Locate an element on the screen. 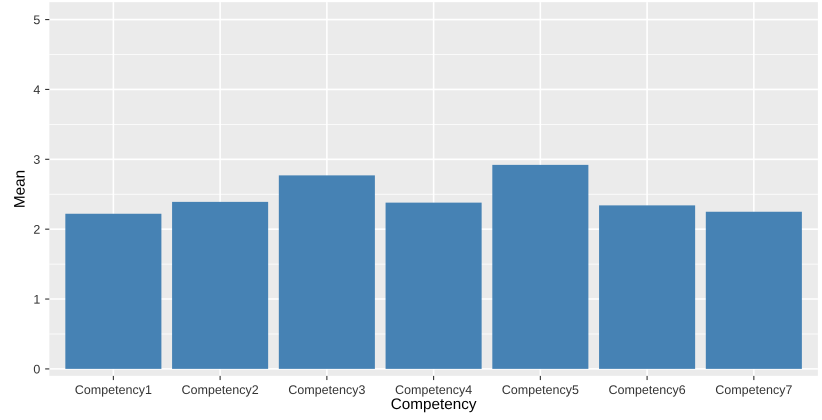 This screenshot has width=822, height=420. y-tick-label: 2 is located at coordinates (37, 229).